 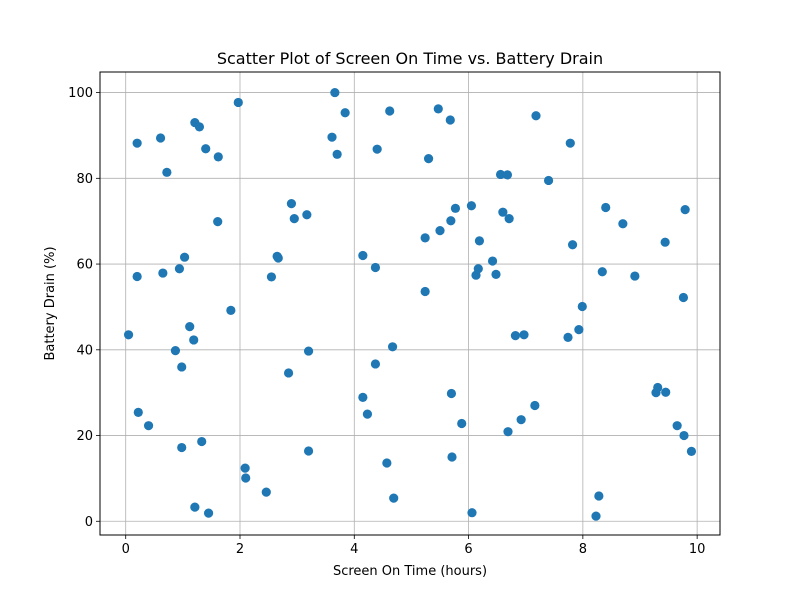 What do you see at coordinates (84, 308) in the screenshot?
I see `y-axis-ticks: 0 20 40 60 80 100` at bounding box center [84, 308].